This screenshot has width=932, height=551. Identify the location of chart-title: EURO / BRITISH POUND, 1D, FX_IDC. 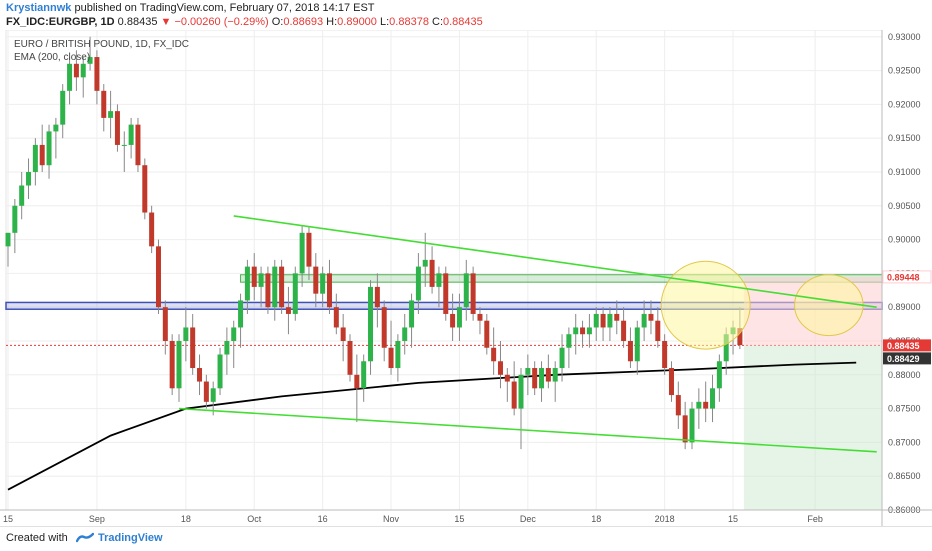
(101, 44).